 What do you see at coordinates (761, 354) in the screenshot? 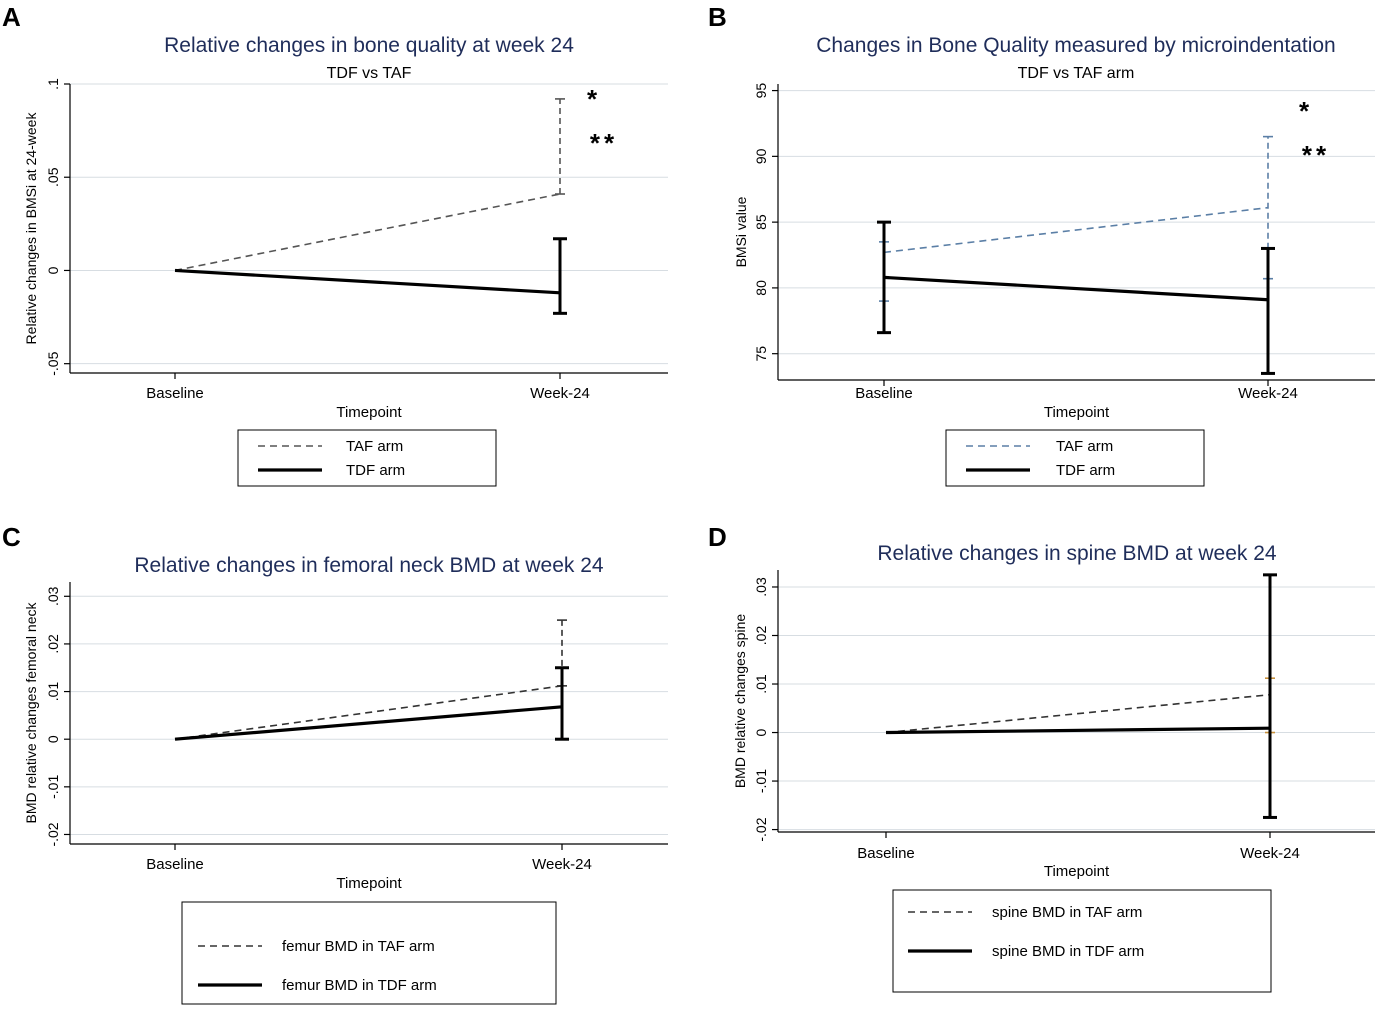
I see `y-tick-label: 75` at bounding box center [761, 354].